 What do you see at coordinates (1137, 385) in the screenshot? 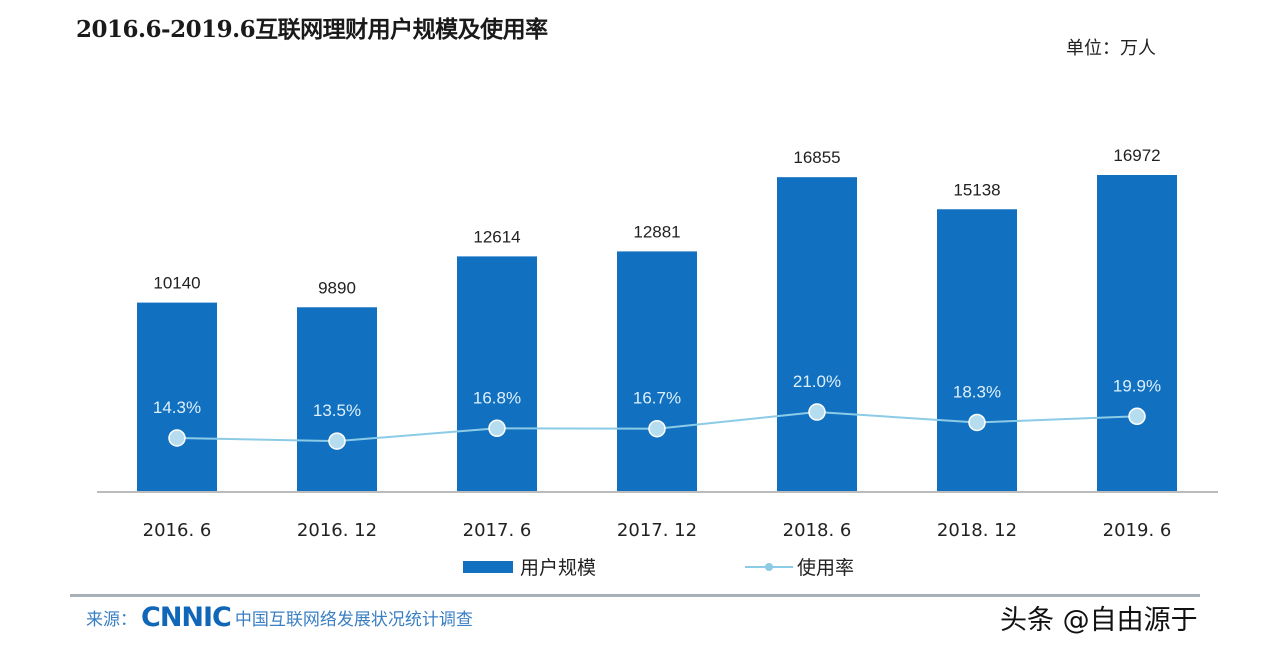
I see `rate-value-label: 19.9%` at bounding box center [1137, 385].